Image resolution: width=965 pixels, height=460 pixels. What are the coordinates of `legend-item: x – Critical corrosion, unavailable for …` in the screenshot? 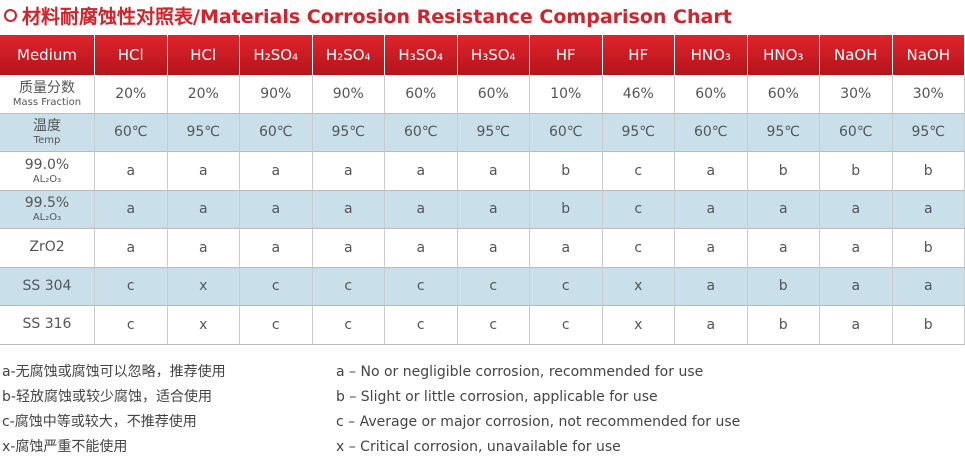 It's located at (538, 447).